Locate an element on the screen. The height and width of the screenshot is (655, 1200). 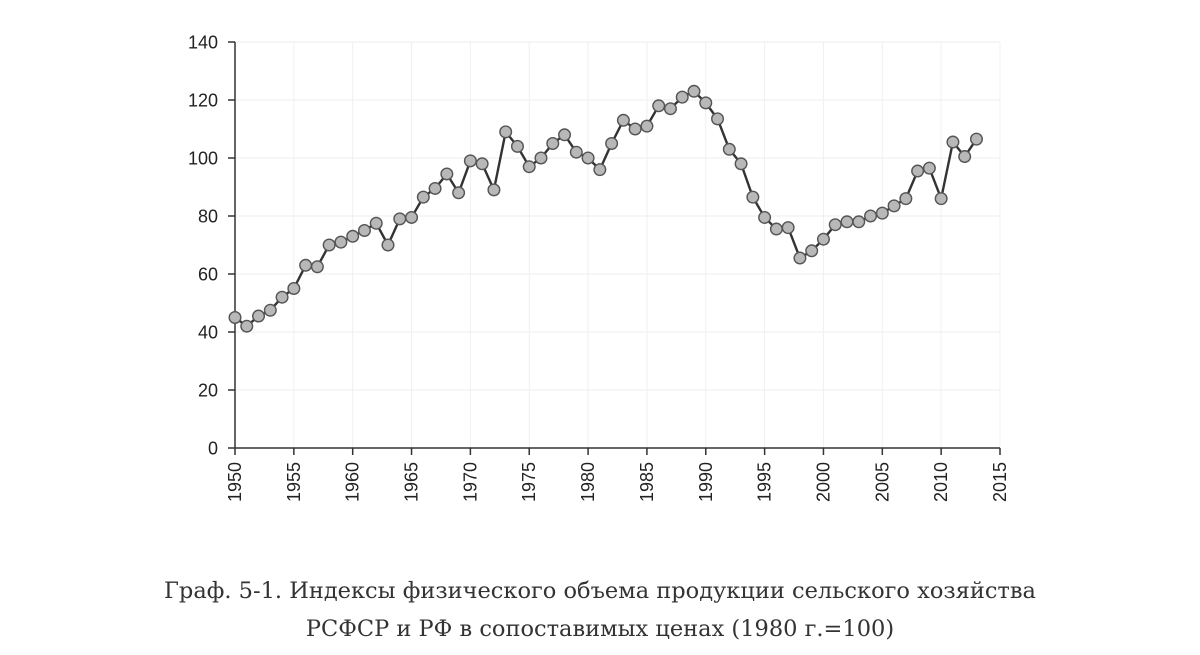
x-tick-label: 1965 is located at coordinates (412, 482).